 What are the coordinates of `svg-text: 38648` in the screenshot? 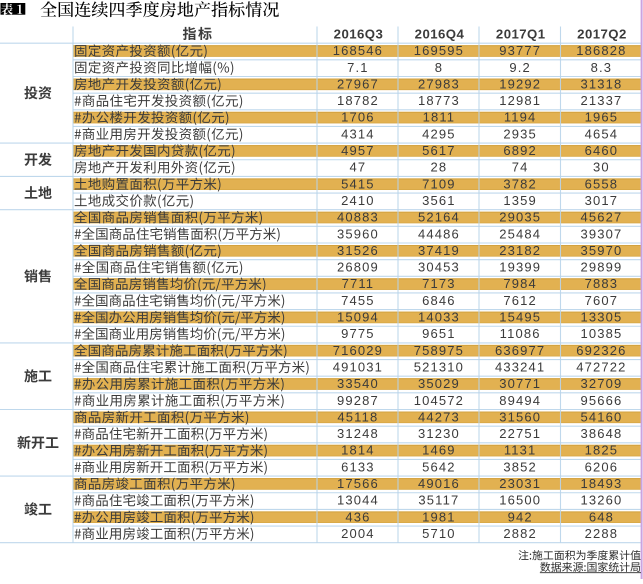 It's located at (601, 433).